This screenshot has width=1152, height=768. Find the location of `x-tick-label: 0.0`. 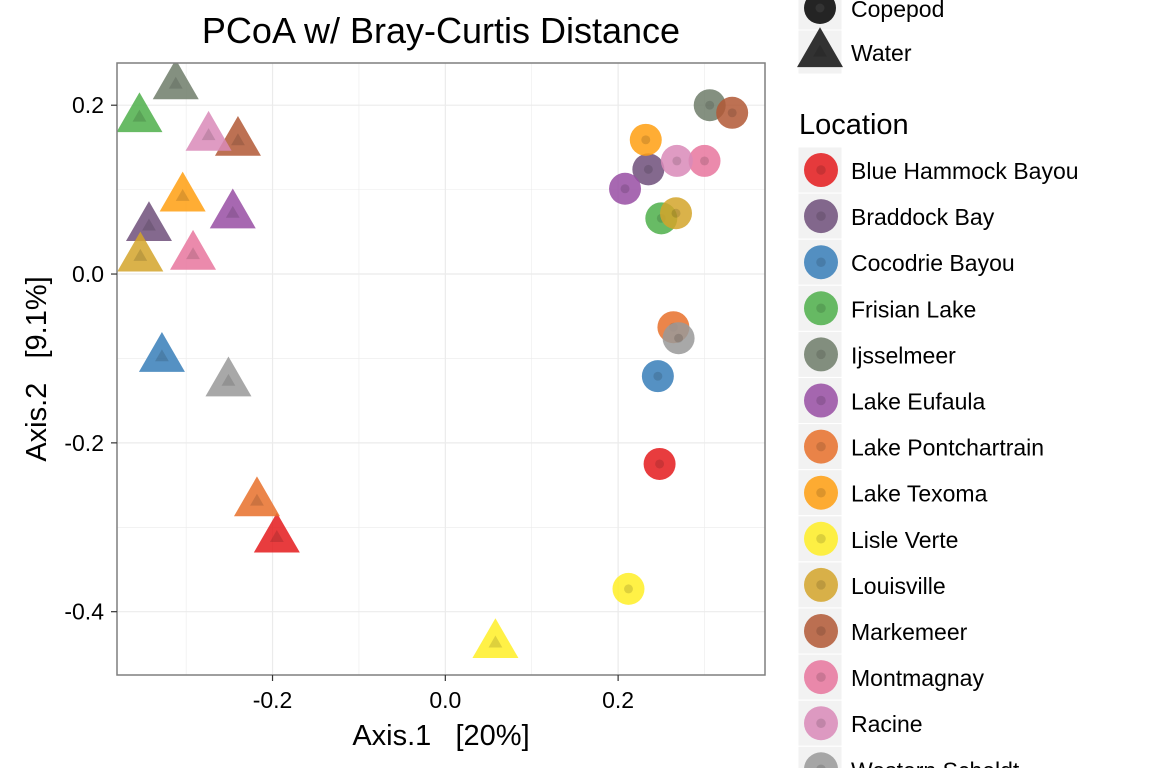

x-tick-label: 0.0 is located at coordinates (445, 700).